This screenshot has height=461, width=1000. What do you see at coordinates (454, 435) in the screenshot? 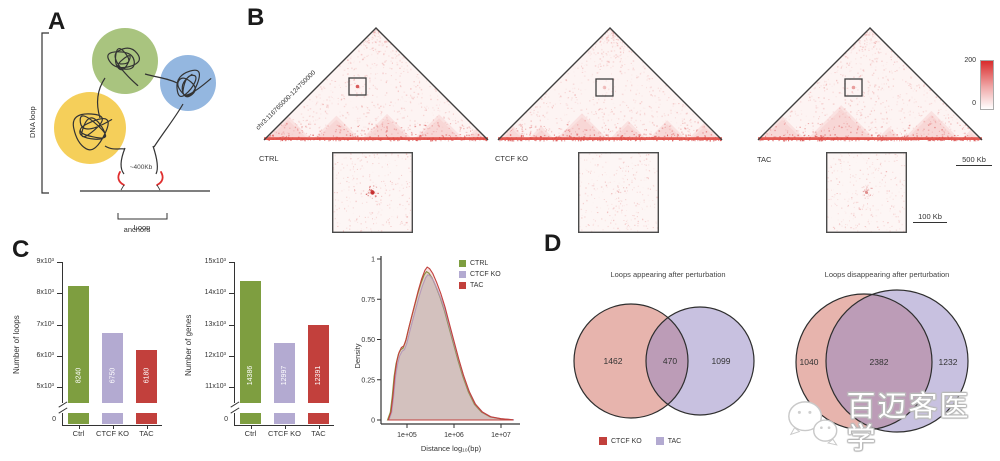
I see `x-tick-label: 1e+06` at bounding box center [454, 435].